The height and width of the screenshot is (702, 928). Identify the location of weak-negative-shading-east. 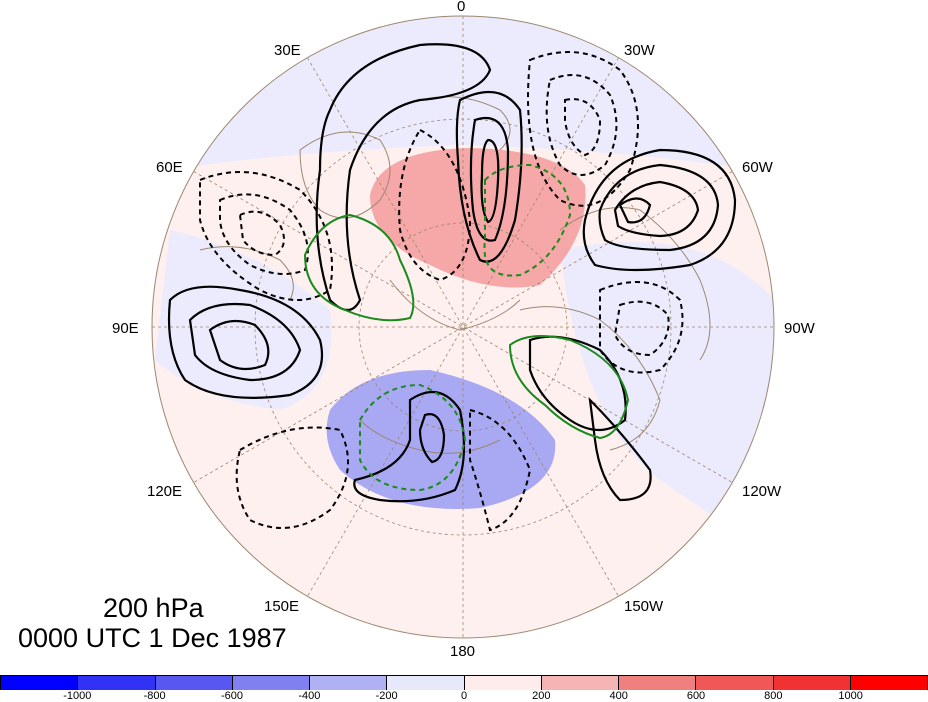
(667, 400).